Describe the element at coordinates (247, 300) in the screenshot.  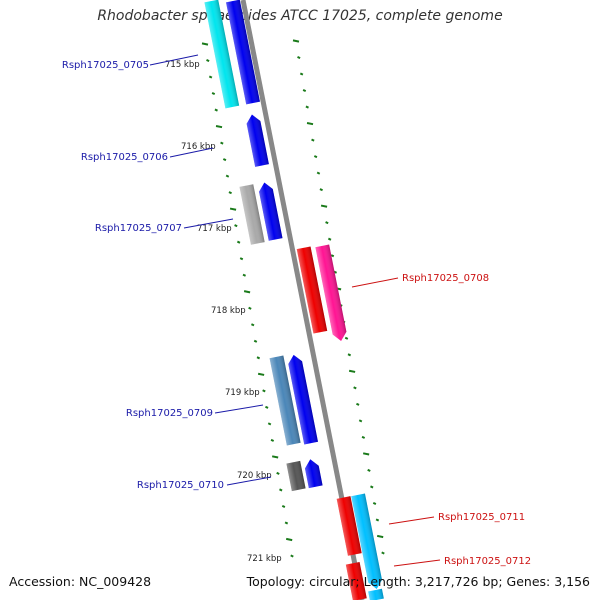
I see `tick-marks-left` at that location.